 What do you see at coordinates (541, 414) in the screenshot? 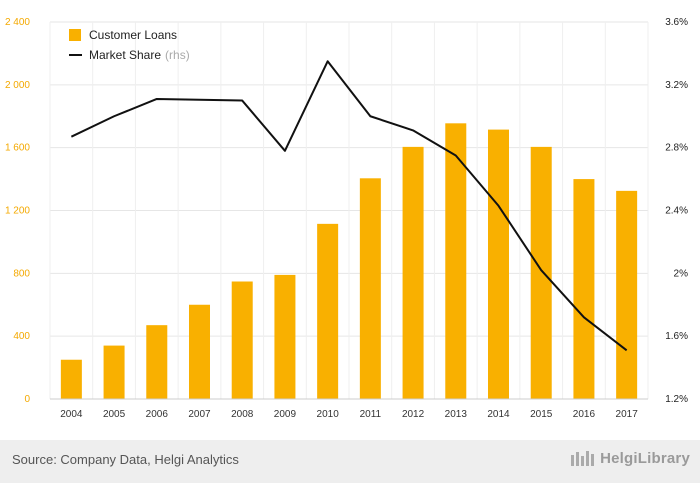
I see `x-tick-label: 2015` at bounding box center [541, 414].